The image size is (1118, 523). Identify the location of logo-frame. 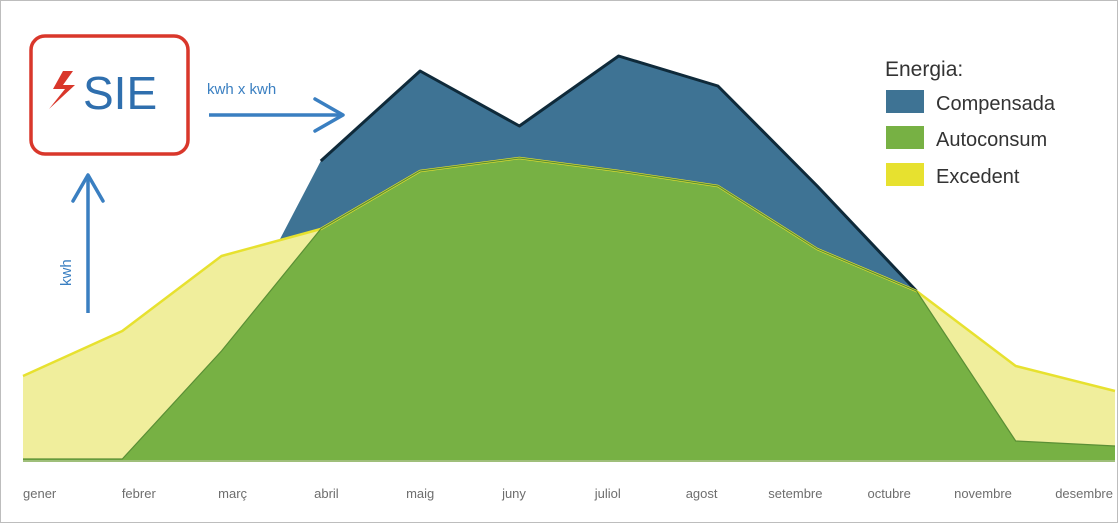
(109, 95).